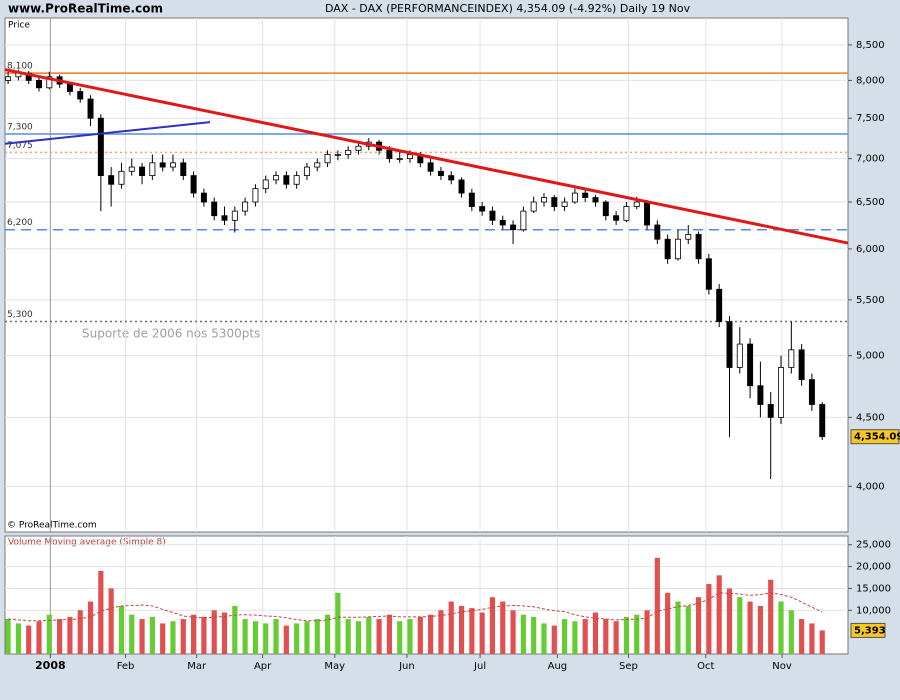 The height and width of the screenshot is (700, 900). Describe the element at coordinates (870, 45) in the screenshot. I see `y-tick-label: 8,500` at that location.